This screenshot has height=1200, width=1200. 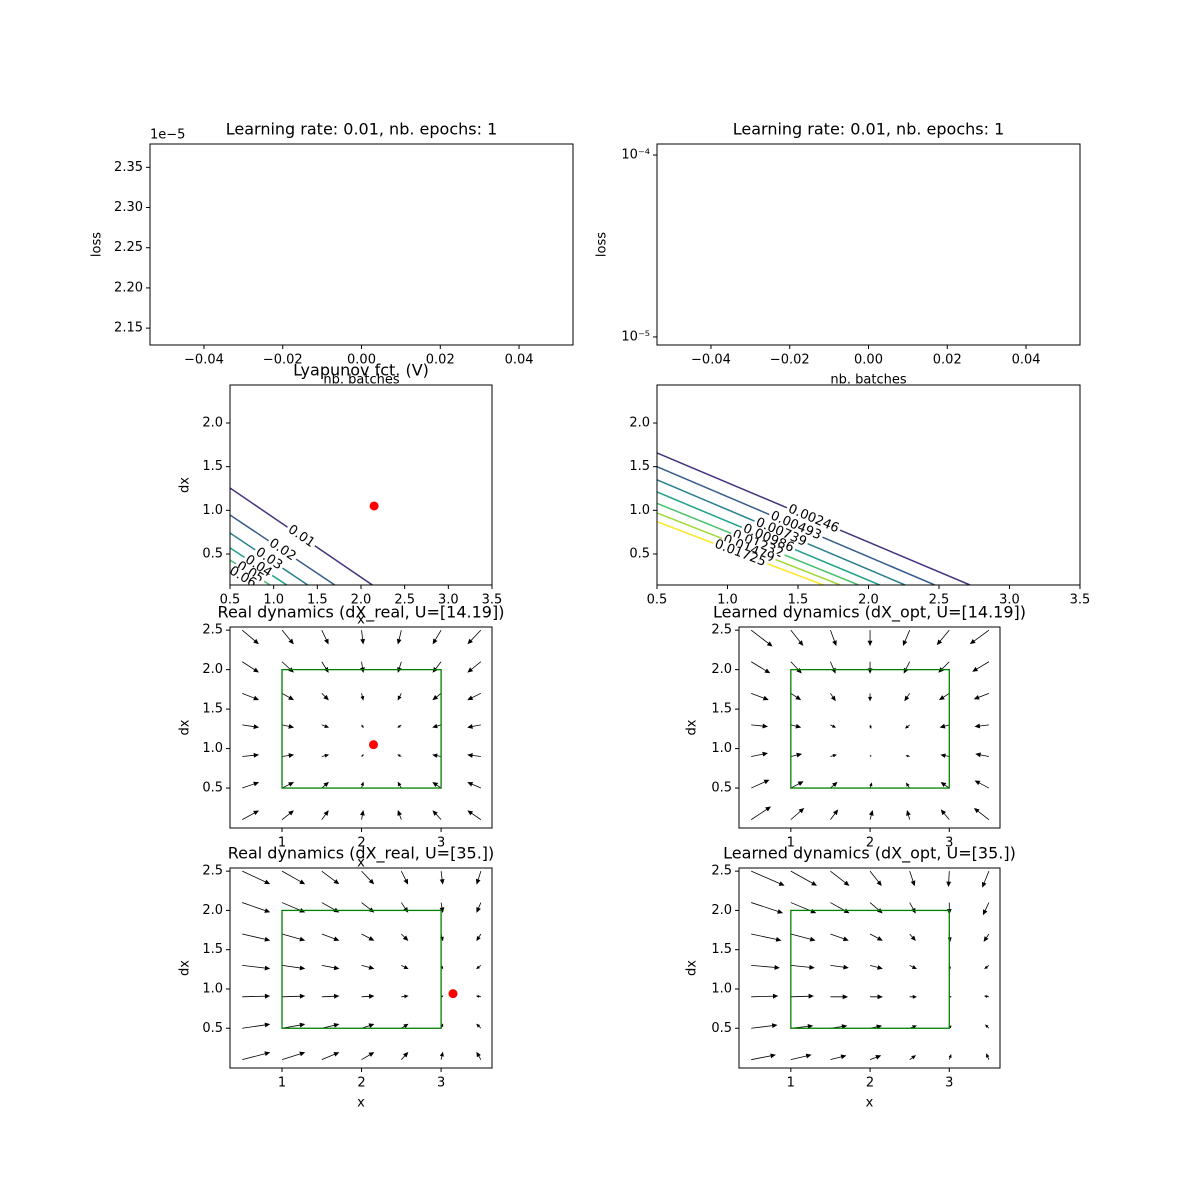 I want to click on axes-title: Learned dynamics (dX_opt, U=[14.19]), so click(x=869, y=613).